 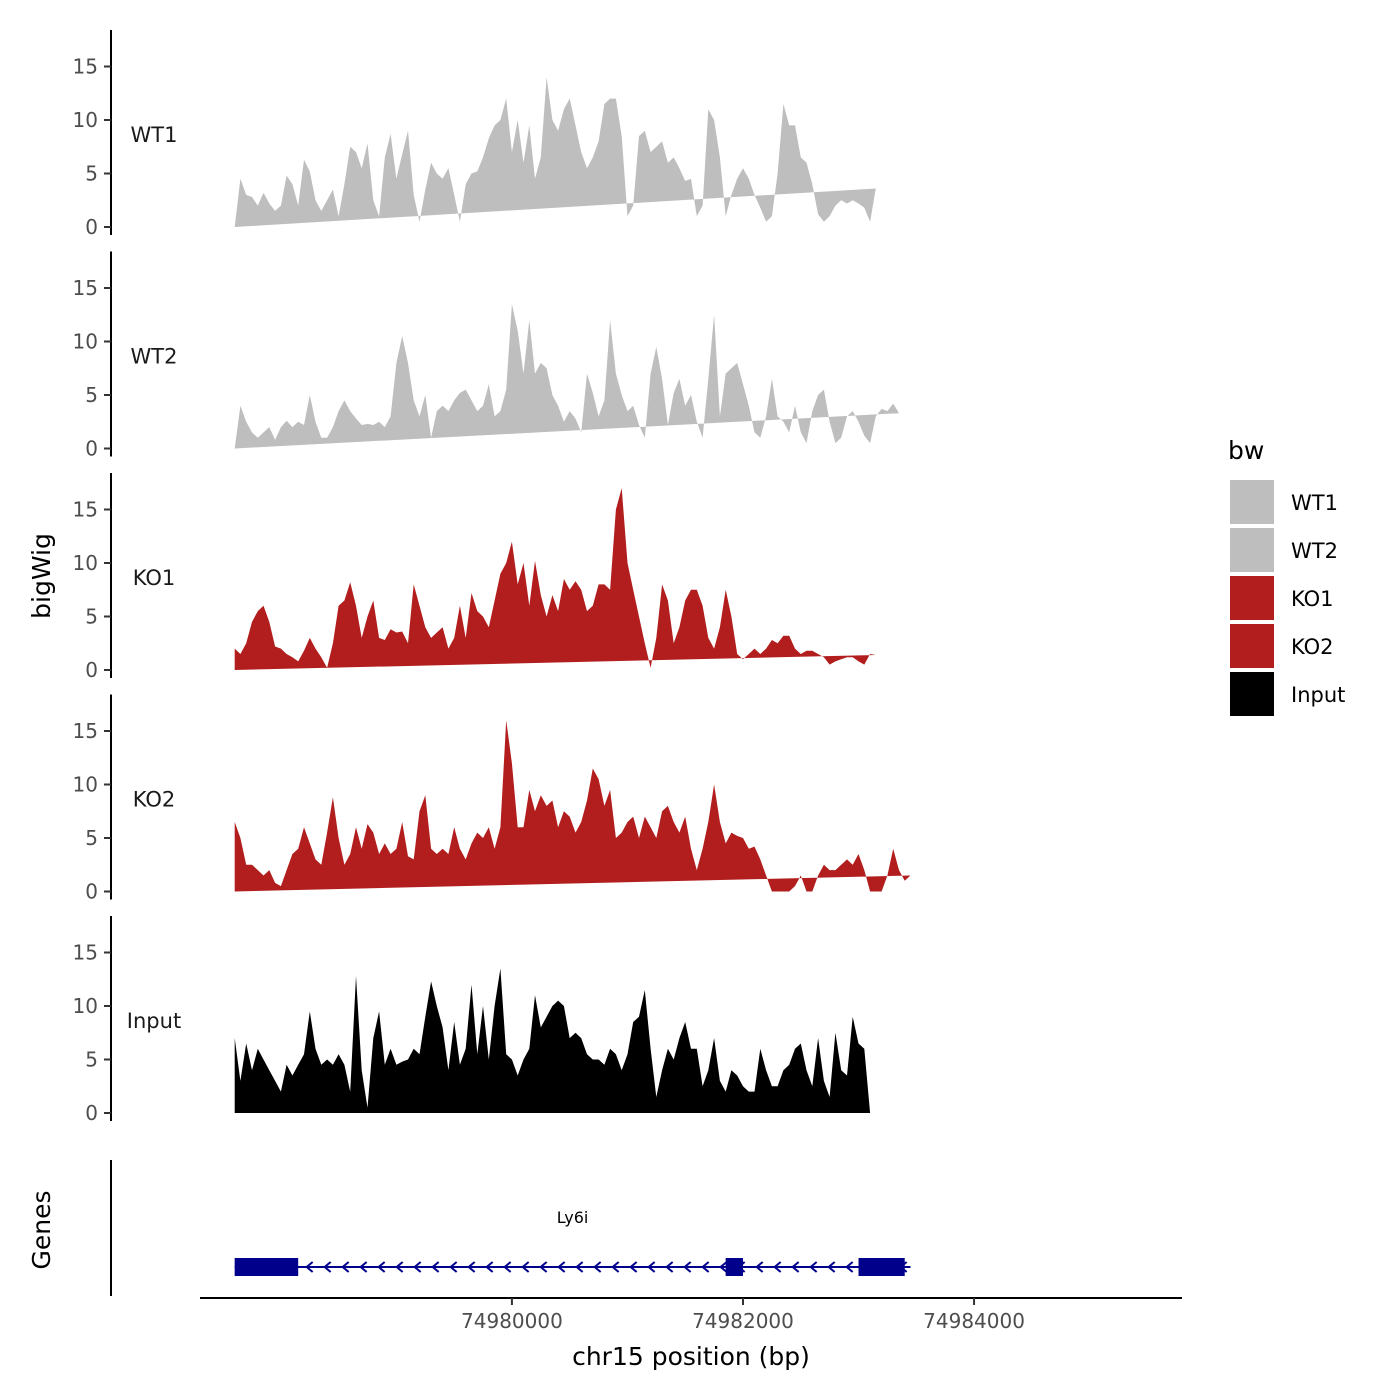 What do you see at coordinates (154, 135) in the screenshot?
I see `track-label: WT1` at bounding box center [154, 135].